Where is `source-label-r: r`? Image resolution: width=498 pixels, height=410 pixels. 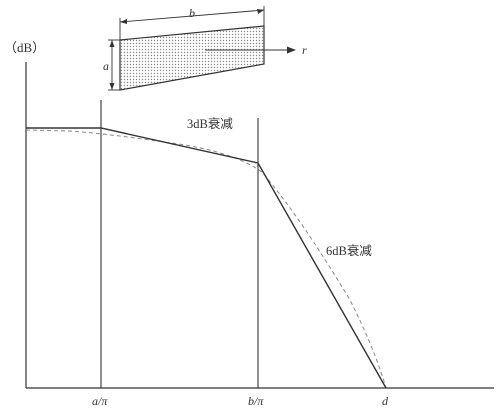
source-label-r: r is located at coordinates (304, 50).